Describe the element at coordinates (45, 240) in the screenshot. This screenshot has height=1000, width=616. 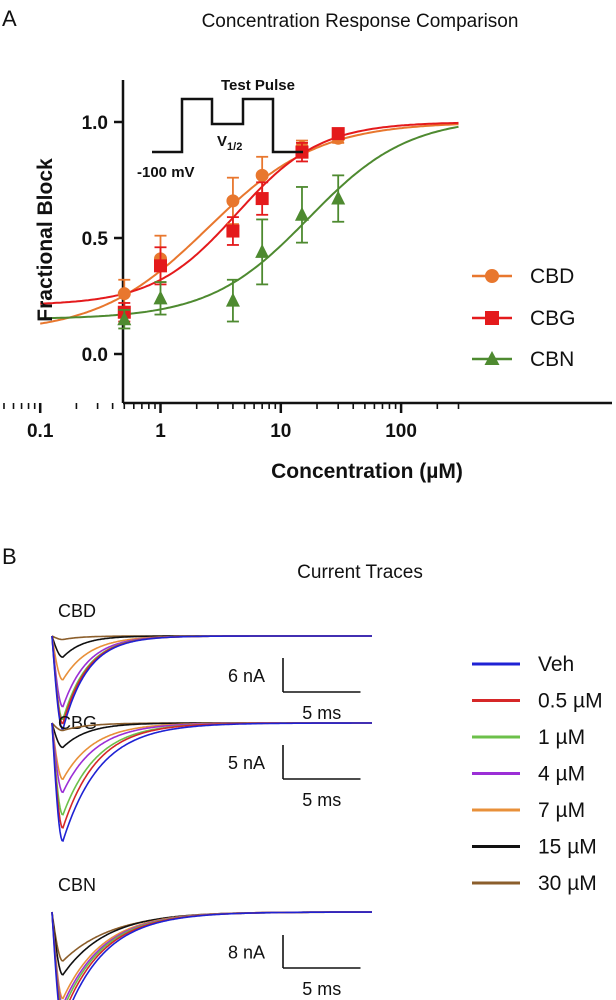
I see `y-axis-label: Fractional Block` at that location.